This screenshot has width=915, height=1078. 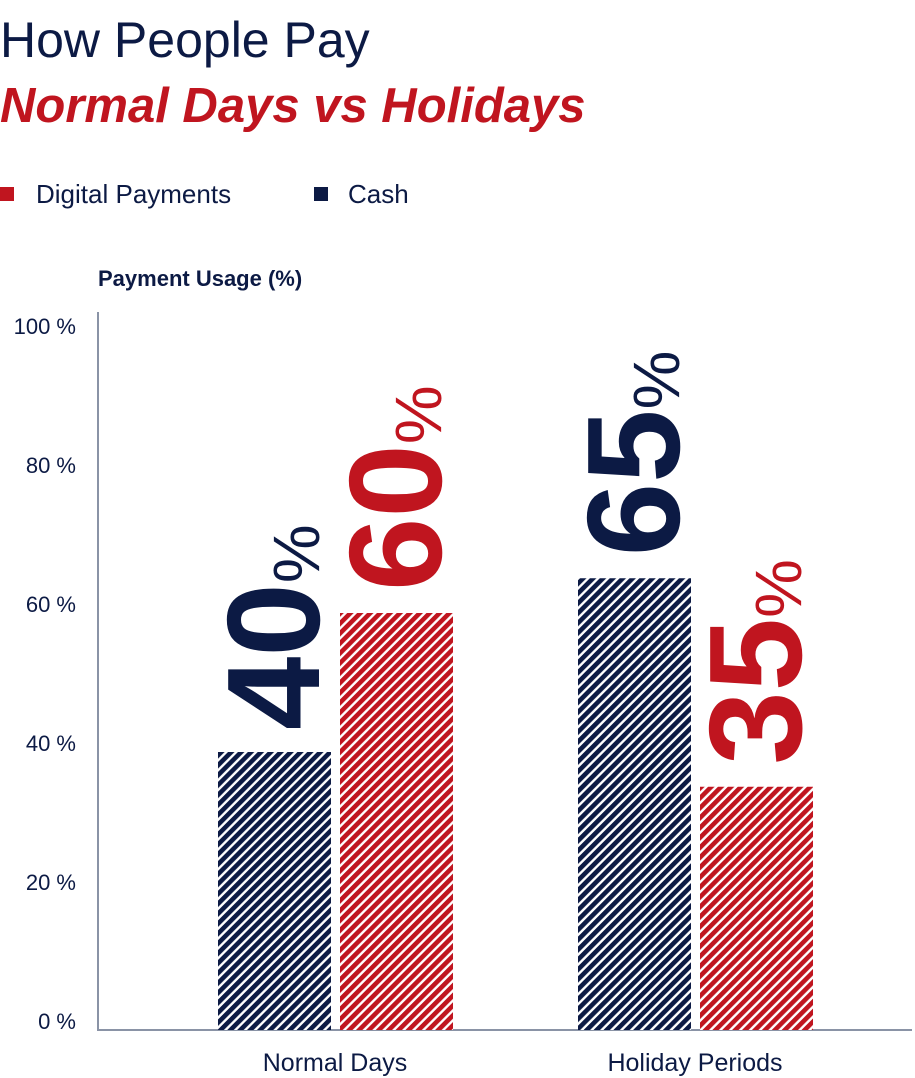 What do you see at coordinates (273, 656) in the screenshot?
I see `data-label-value: 40` at bounding box center [273, 656].